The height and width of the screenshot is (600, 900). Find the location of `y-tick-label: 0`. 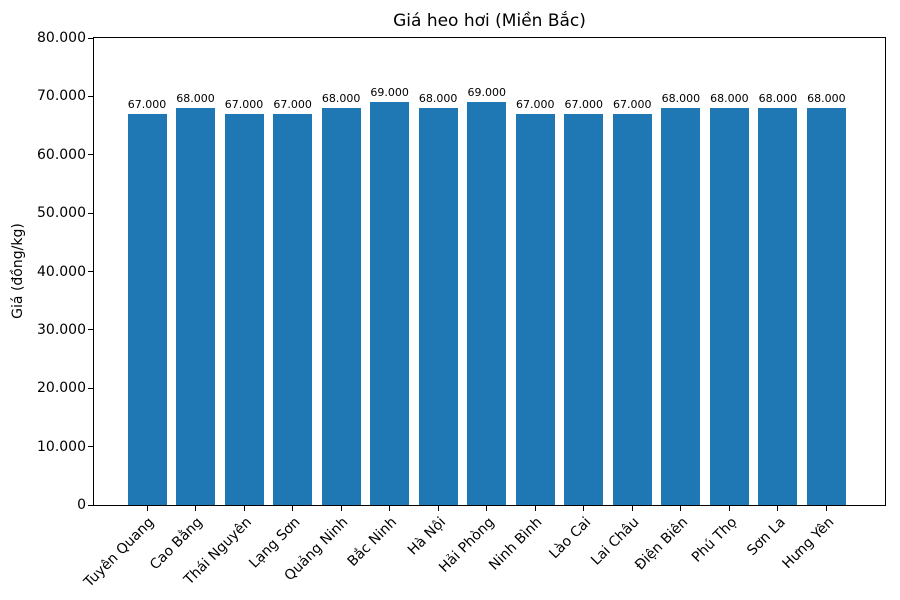

y-tick-label: 0 is located at coordinates (81, 505).